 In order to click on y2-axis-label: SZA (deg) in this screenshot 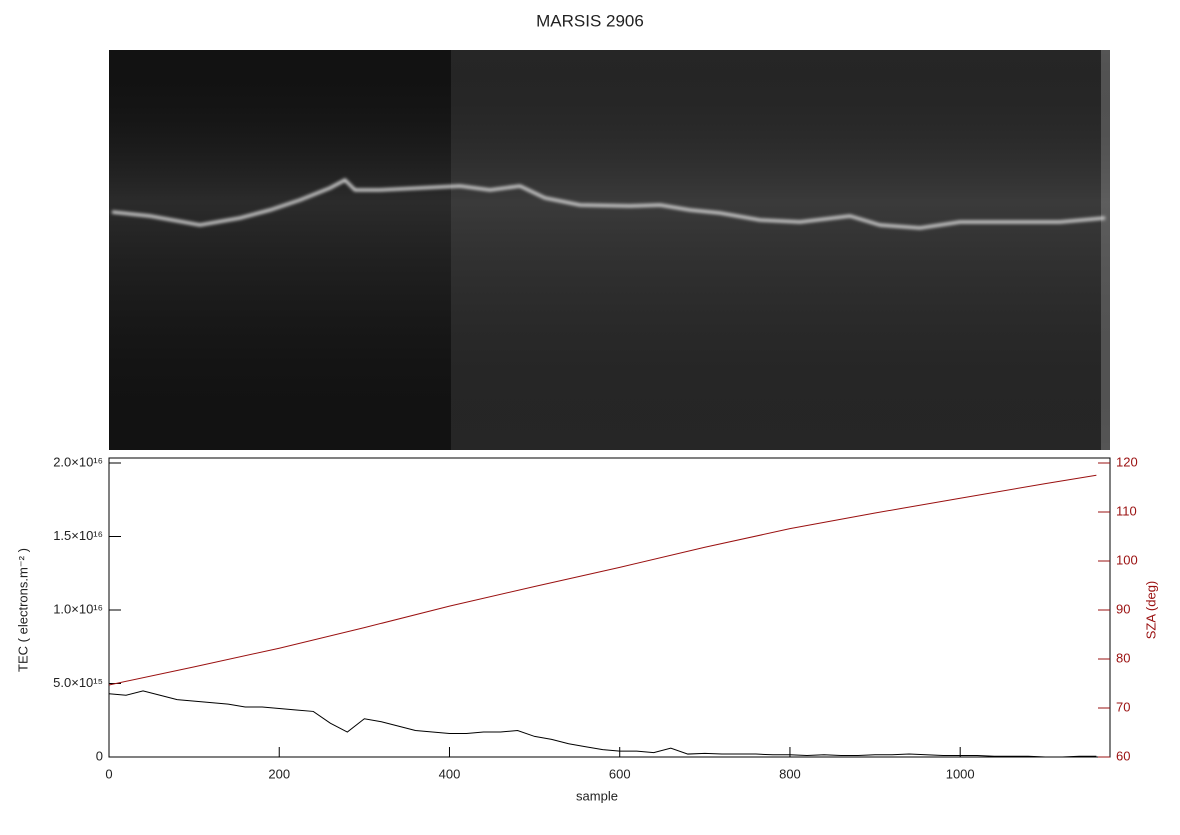, I will do `click(1150, 610)`.